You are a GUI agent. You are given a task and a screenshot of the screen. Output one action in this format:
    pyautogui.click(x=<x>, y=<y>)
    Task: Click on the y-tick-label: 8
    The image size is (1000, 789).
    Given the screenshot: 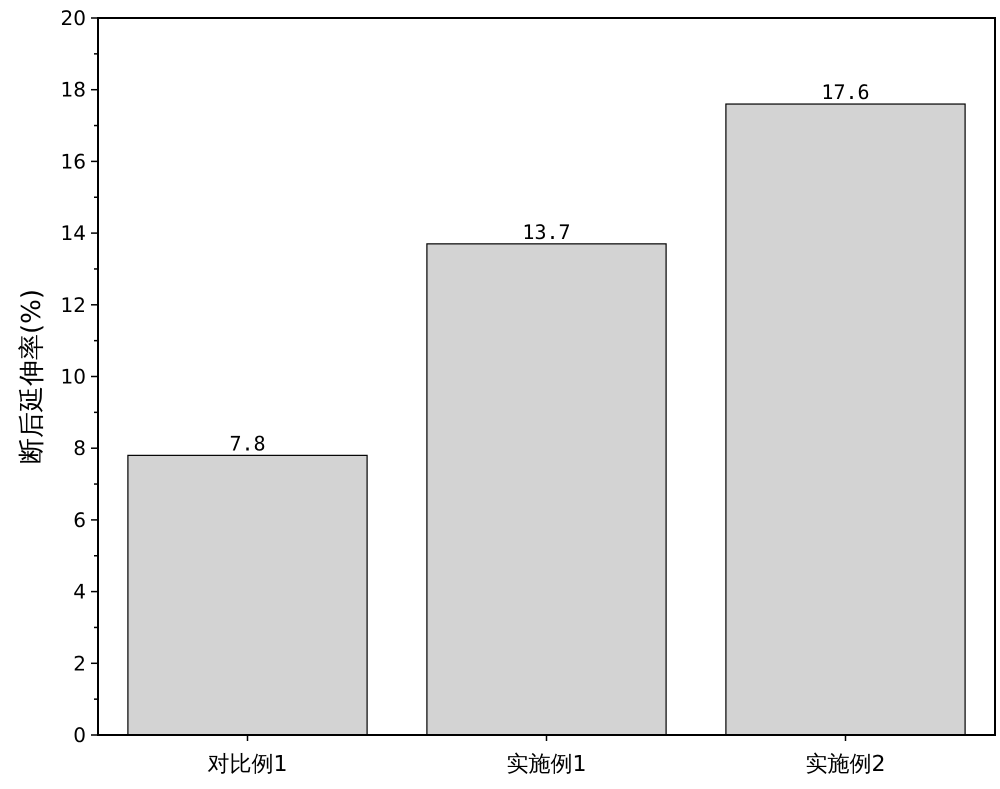 What is the action you would take?
    pyautogui.click(x=79, y=448)
    